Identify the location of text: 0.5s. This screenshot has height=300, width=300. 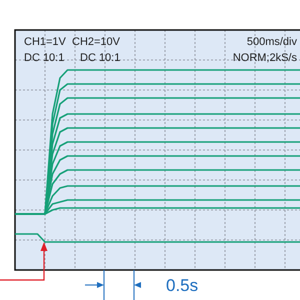
(182, 286).